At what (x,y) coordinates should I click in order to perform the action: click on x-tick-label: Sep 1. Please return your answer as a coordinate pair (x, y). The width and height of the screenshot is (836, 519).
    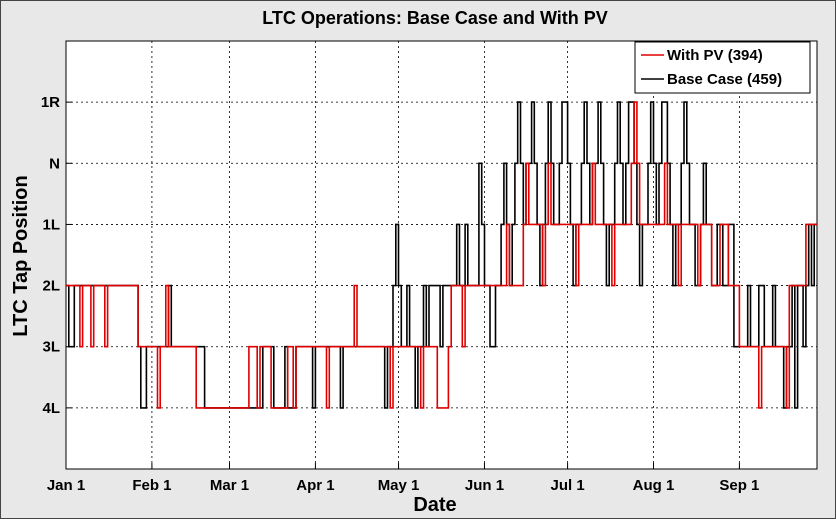
    Looking at the image, I should click on (739, 485).